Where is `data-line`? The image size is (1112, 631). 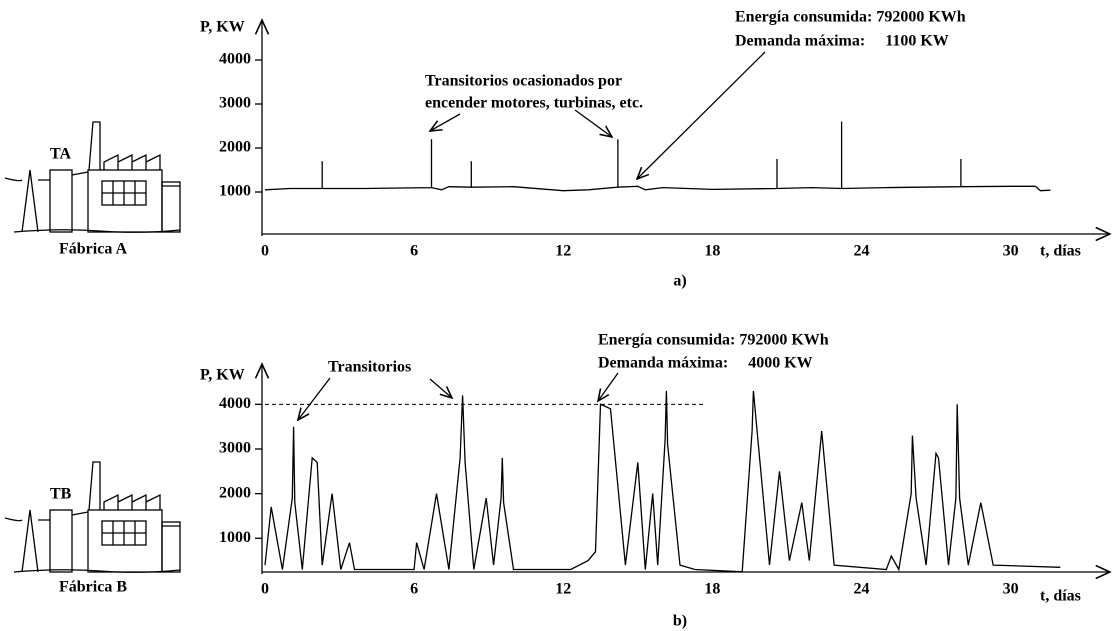 data-line is located at coordinates (657, 156).